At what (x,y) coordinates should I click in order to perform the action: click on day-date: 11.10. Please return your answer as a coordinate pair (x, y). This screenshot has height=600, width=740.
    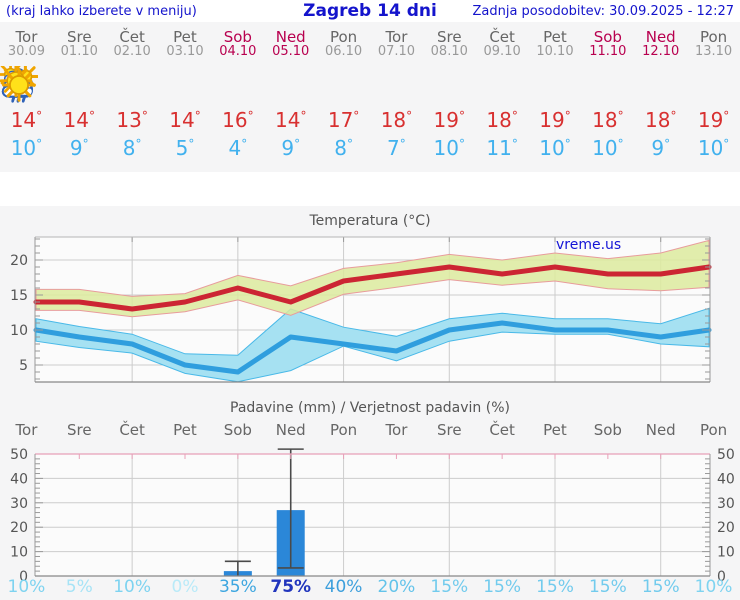
    Looking at the image, I should click on (608, 51).